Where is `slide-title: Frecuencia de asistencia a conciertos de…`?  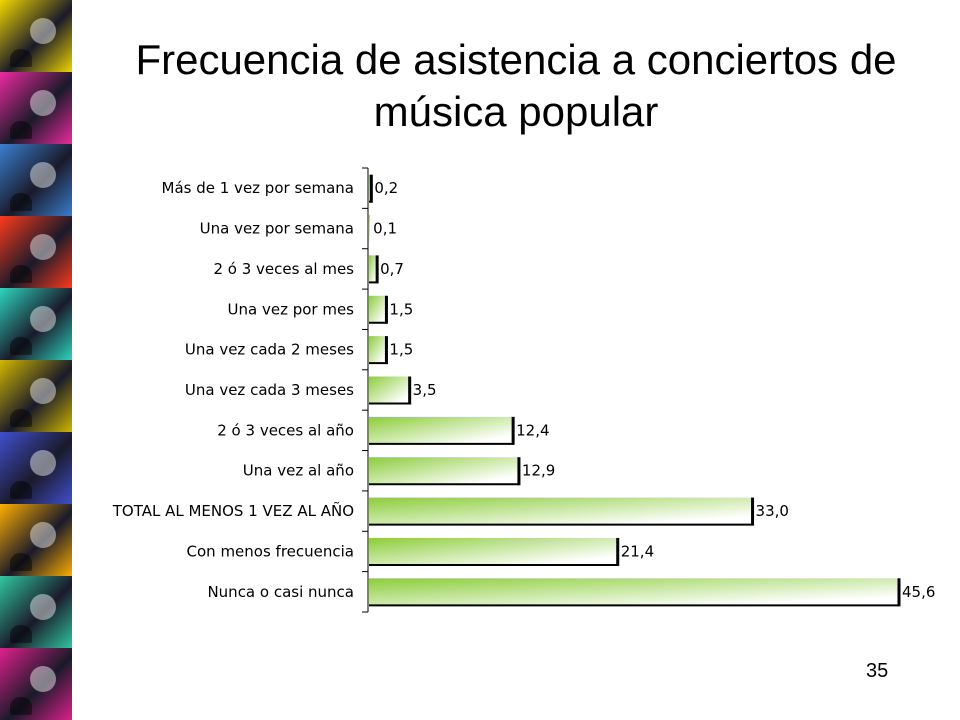
slide-title: Frecuencia de asistencia a conciertos de… is located at coordinates (516, 85).